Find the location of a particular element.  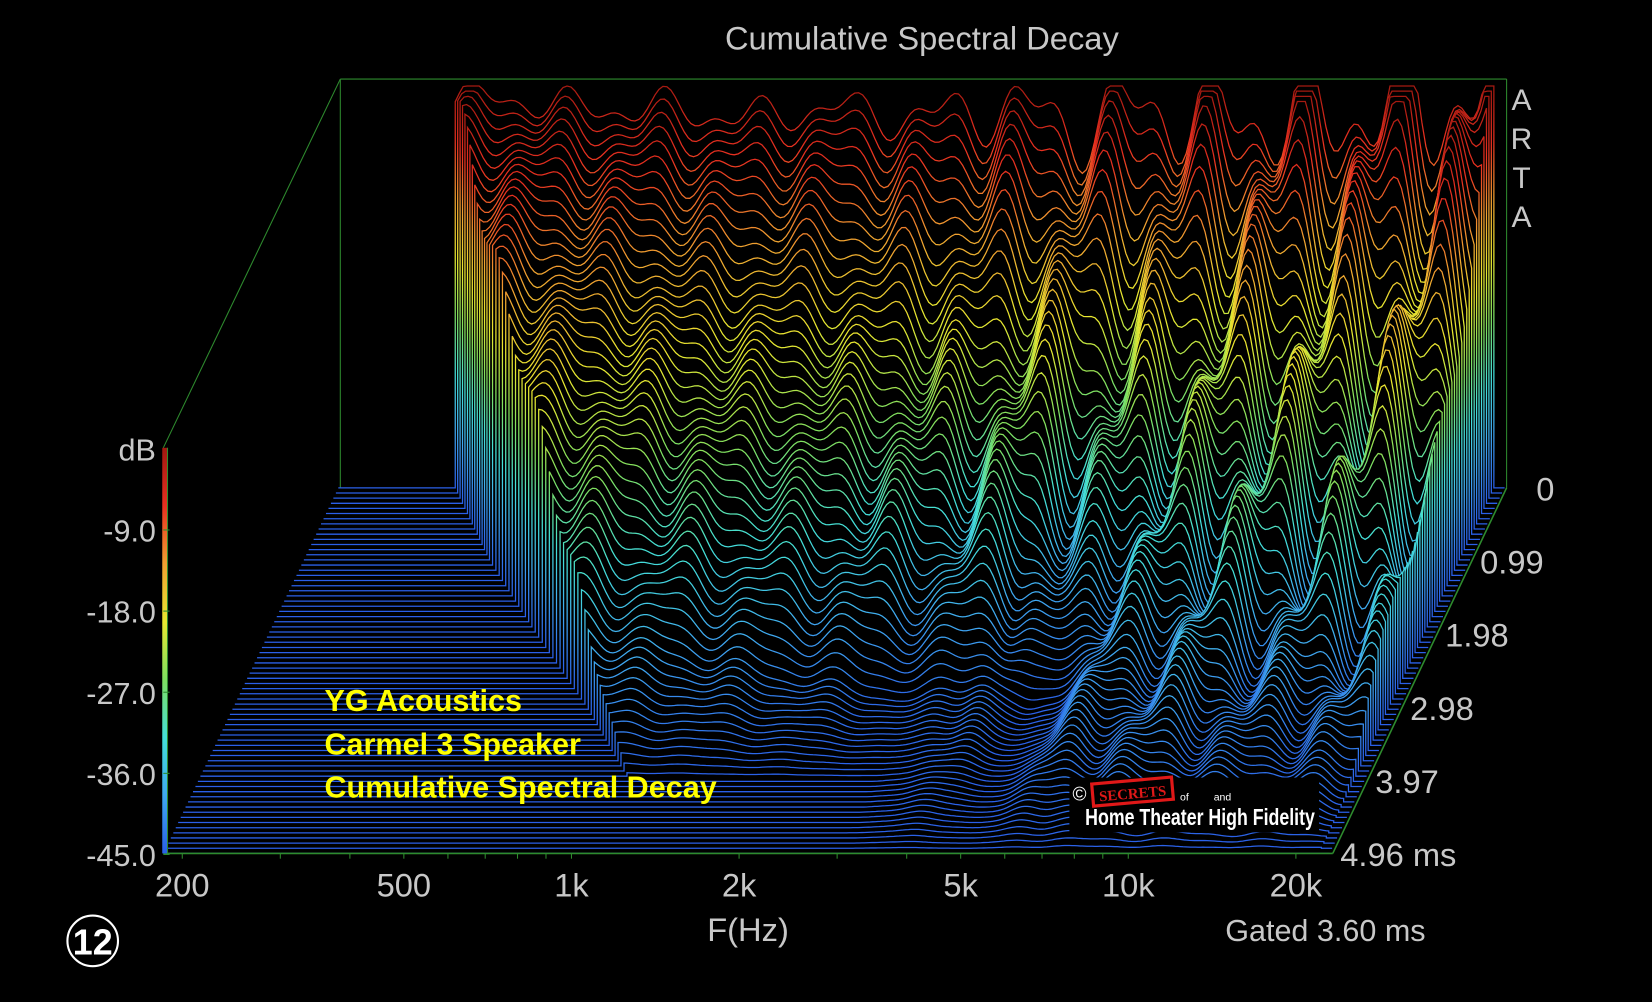

time-tick-label: 0 is located at coordinates (1545, 488).